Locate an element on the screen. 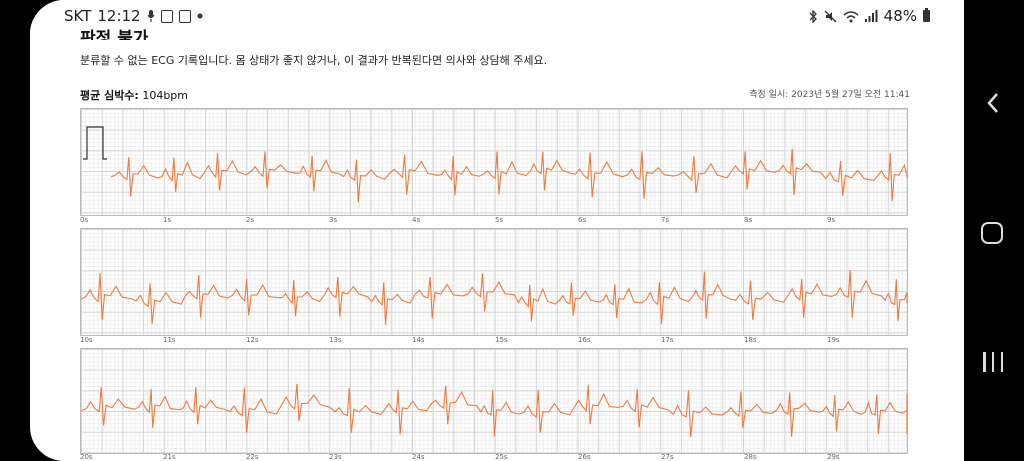 Image resolution: width=1024 pixels, height=461 pixels. time-axis-2: 10s 11s 12s 13s 14s 15s 16s 17s 18s 19s is located at coordinates (494, 341).